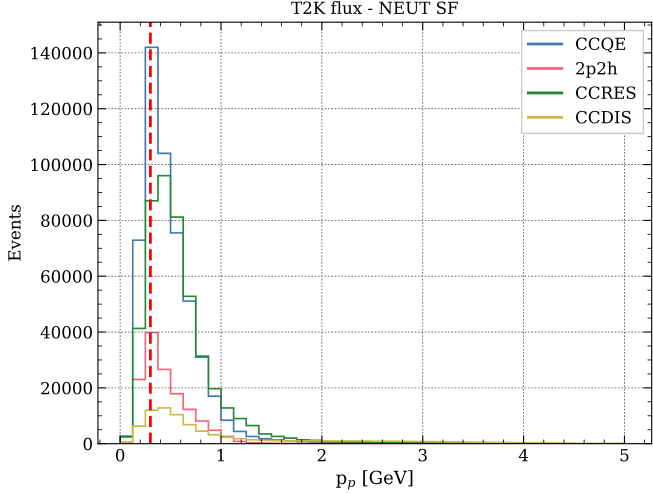 This screenshot has height=493, width=653. What do you see at coordinates (120, 455) in the screenshot?
I see `x-tick-label: 0` at bounding box center [120, 455].